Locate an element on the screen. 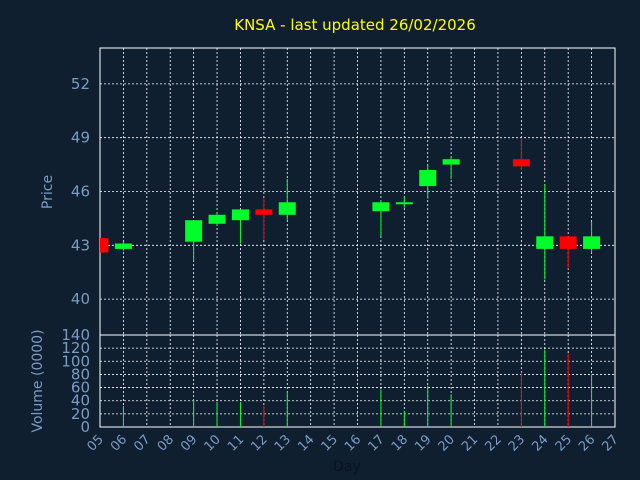 This screenshot has height=480, width=640. volume-tick-label: 40 is located at coordinates (80, 401).